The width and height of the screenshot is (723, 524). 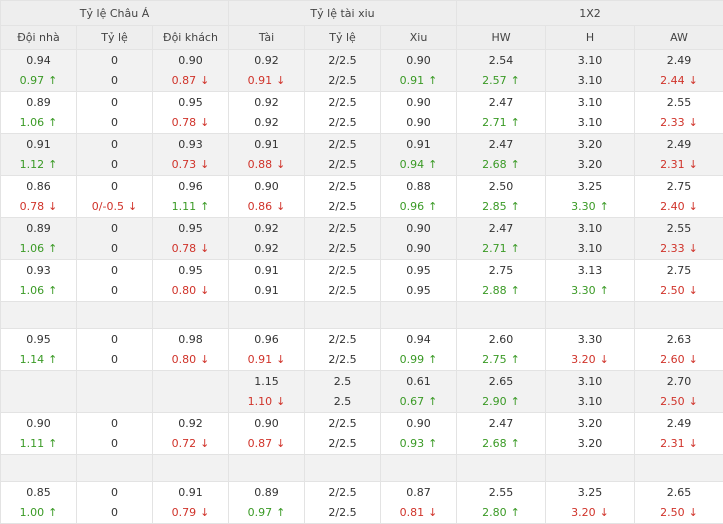 I want to click on opening-odds: 0.95, so click(x=418, y=271).